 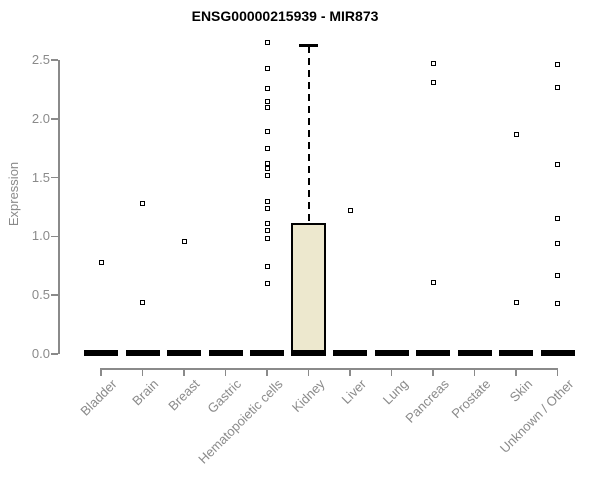 I want to click on y-axis-title: Expression, so click(x=13, y=194).